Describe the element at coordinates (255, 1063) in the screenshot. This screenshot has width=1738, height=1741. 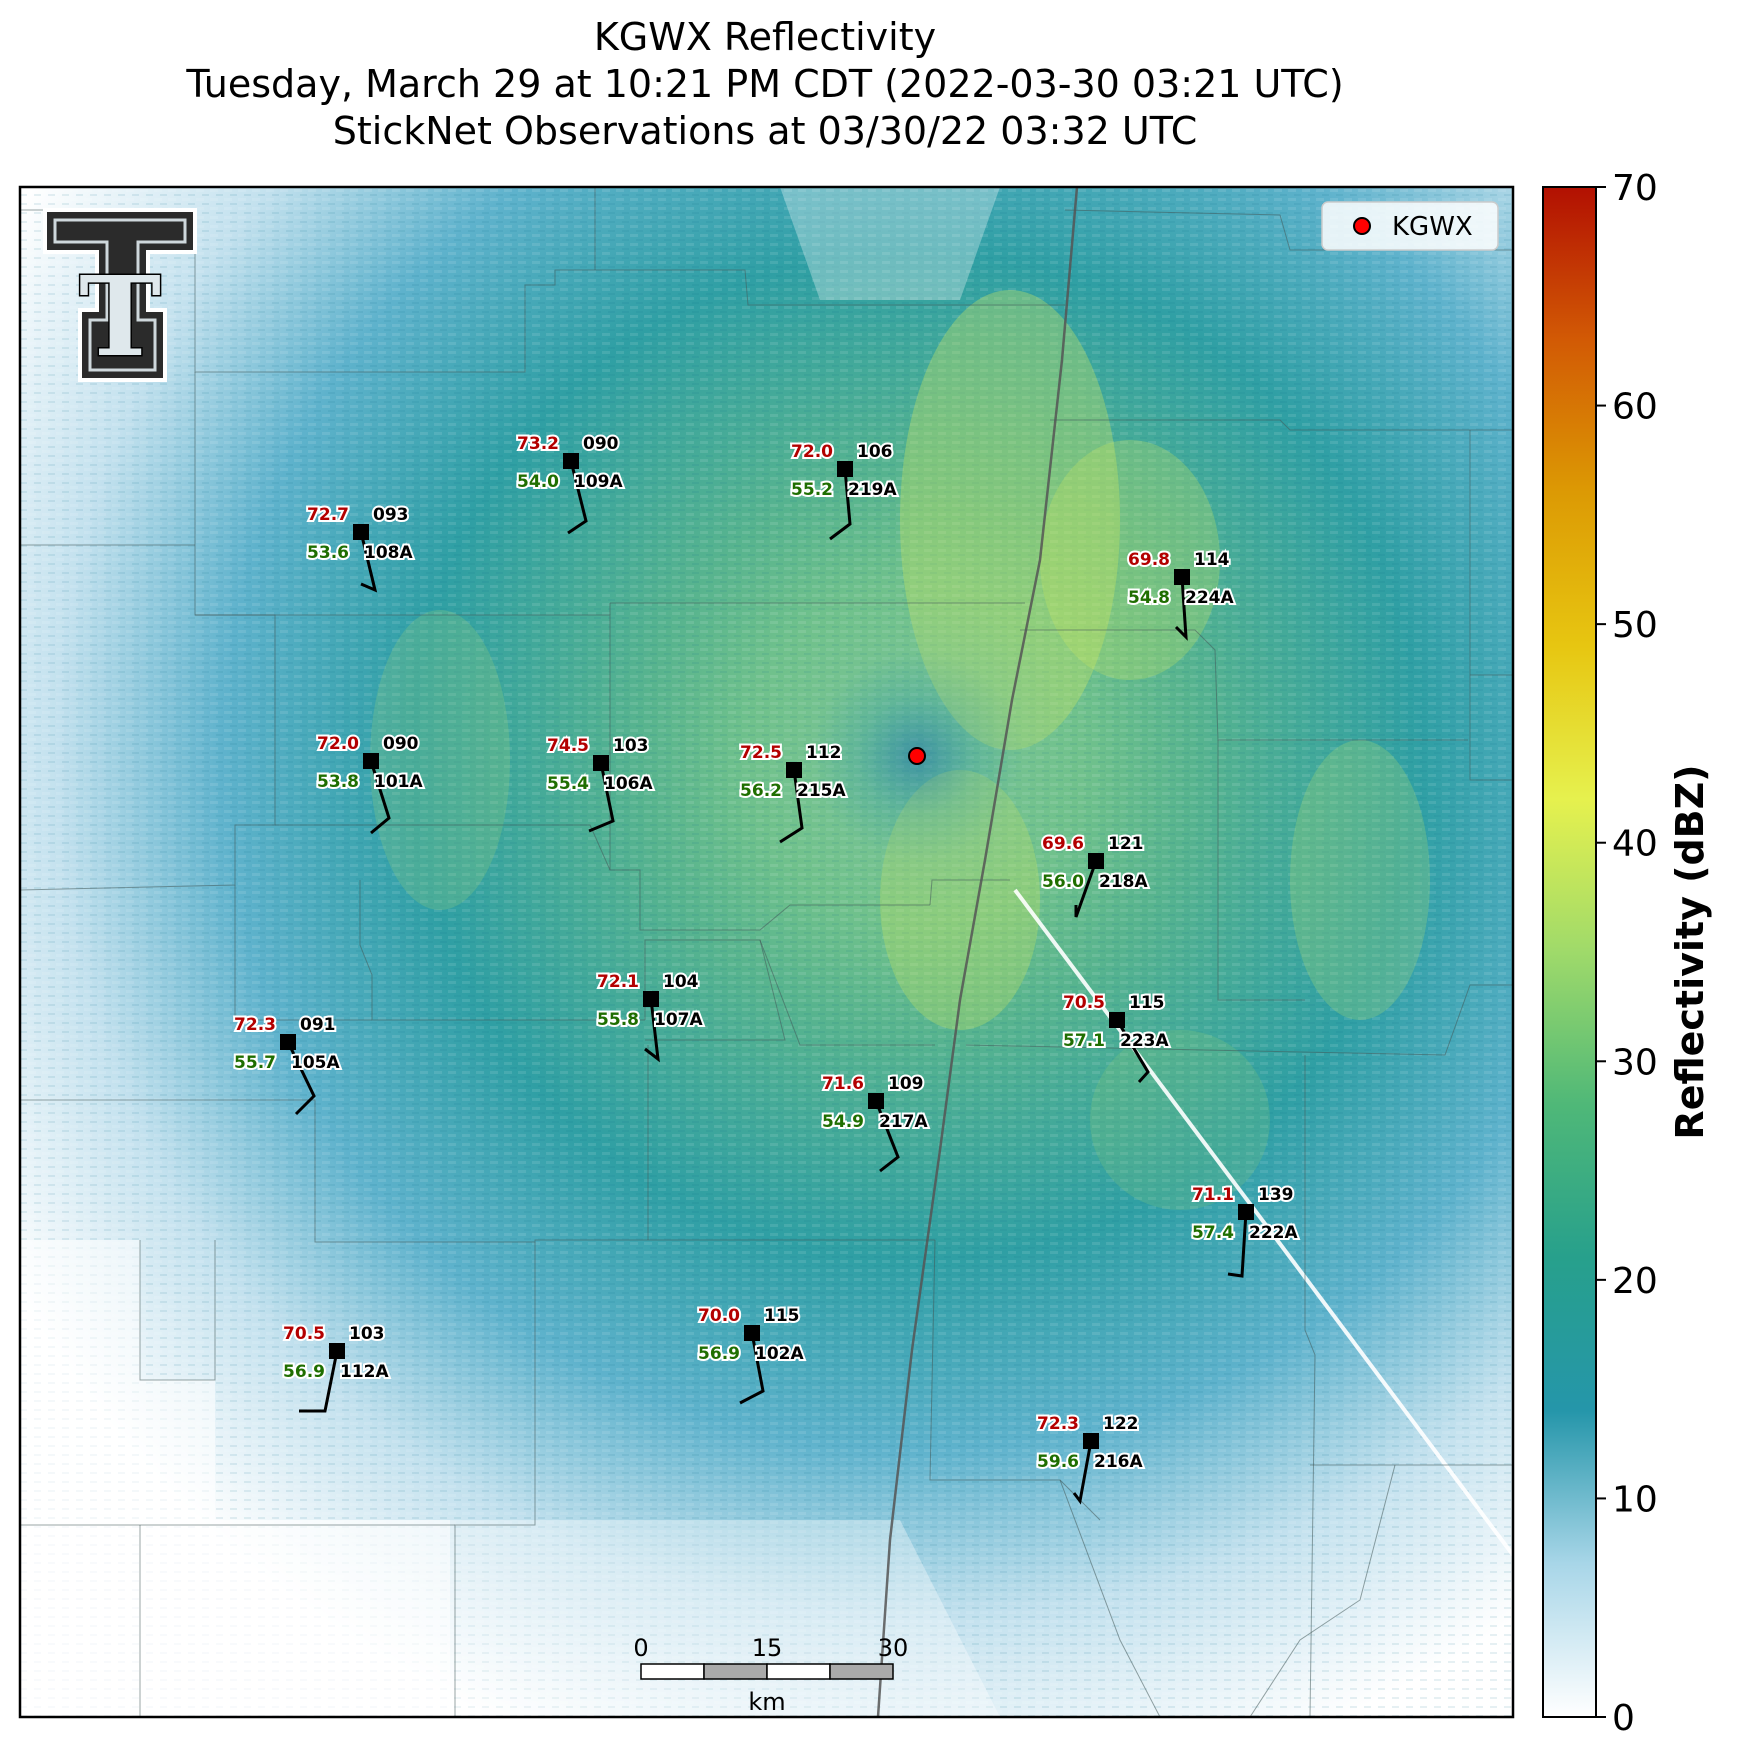
I see `station-dewpoint: 55.7` at that location.